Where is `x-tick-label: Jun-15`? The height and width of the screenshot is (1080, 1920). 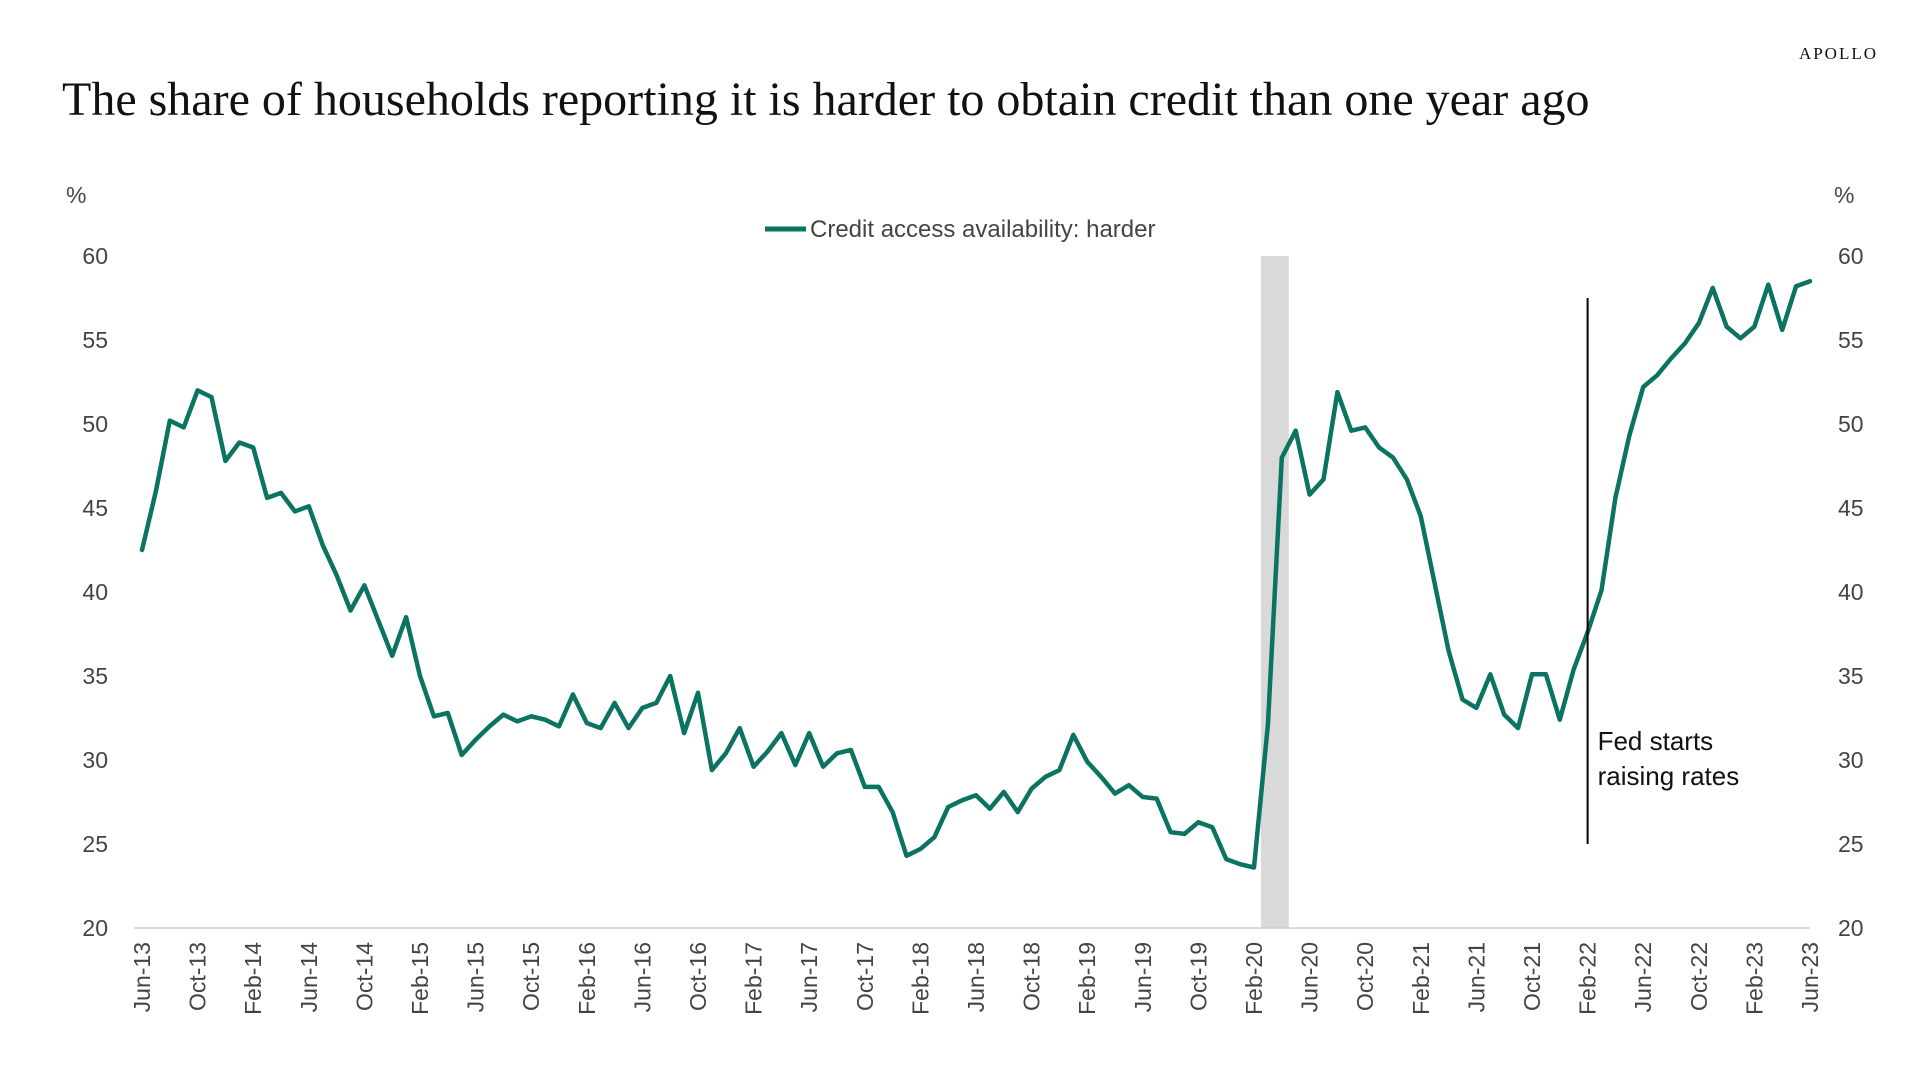 x-tick-label: Jun-15 is located at coordinates (476, 977).